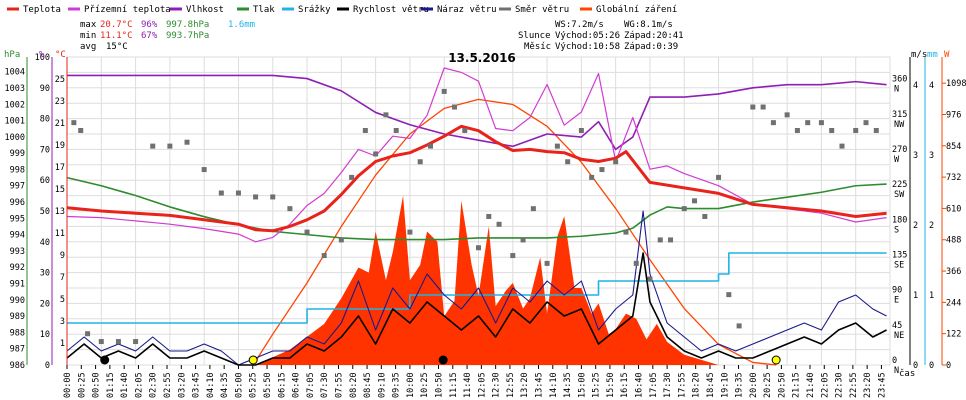 This screenshot has width=966, height=400. I want to click on time-tick: 08:45, so click(368, 385).